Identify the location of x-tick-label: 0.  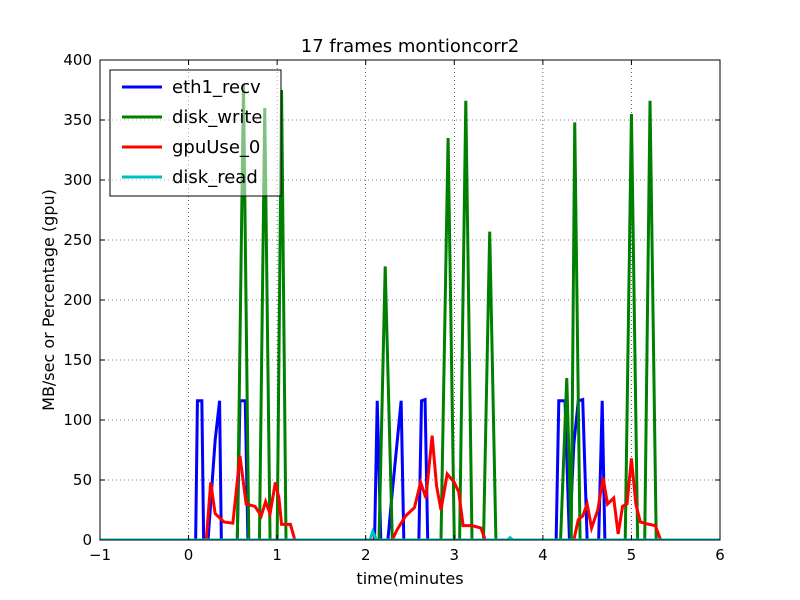
(189, 555).